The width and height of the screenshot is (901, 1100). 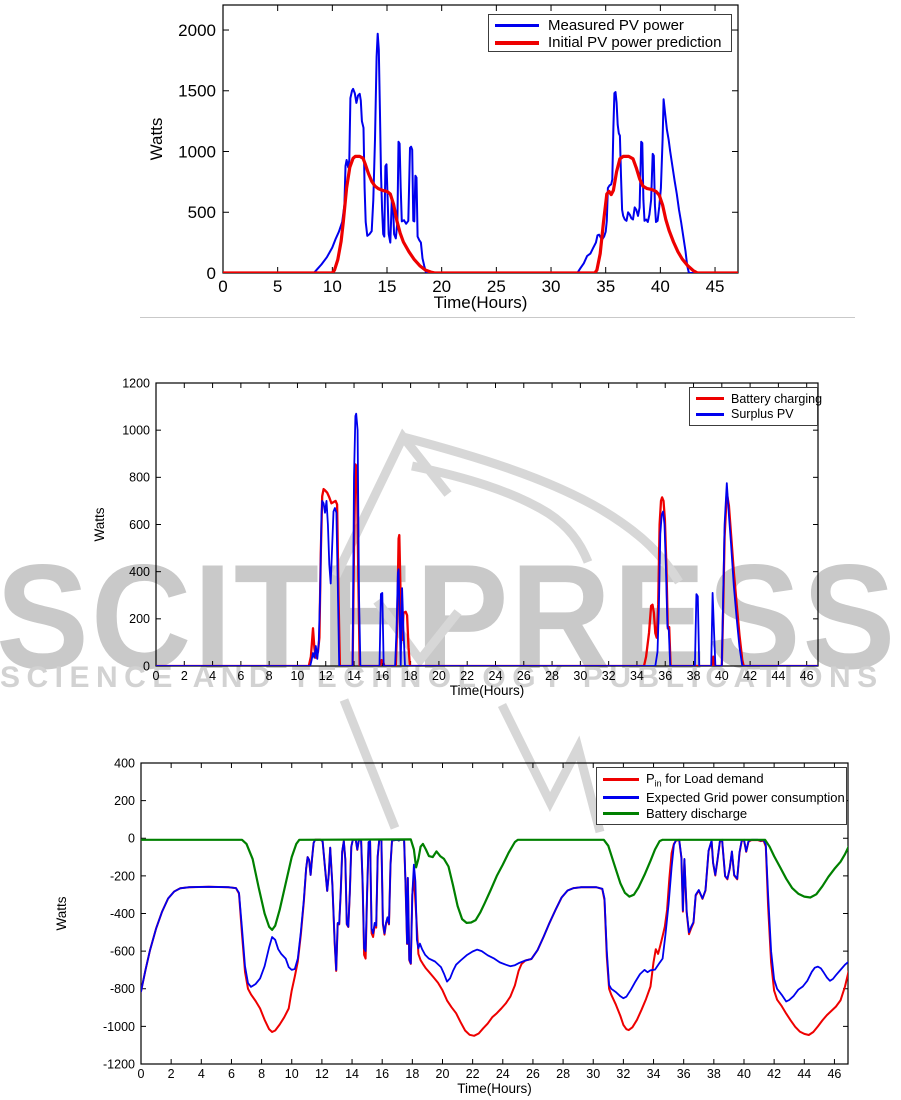 What do you see at coordinates (122, 989) in the screenshot?
I see `y-tick-label: -800` at bounding box center [122, 989].